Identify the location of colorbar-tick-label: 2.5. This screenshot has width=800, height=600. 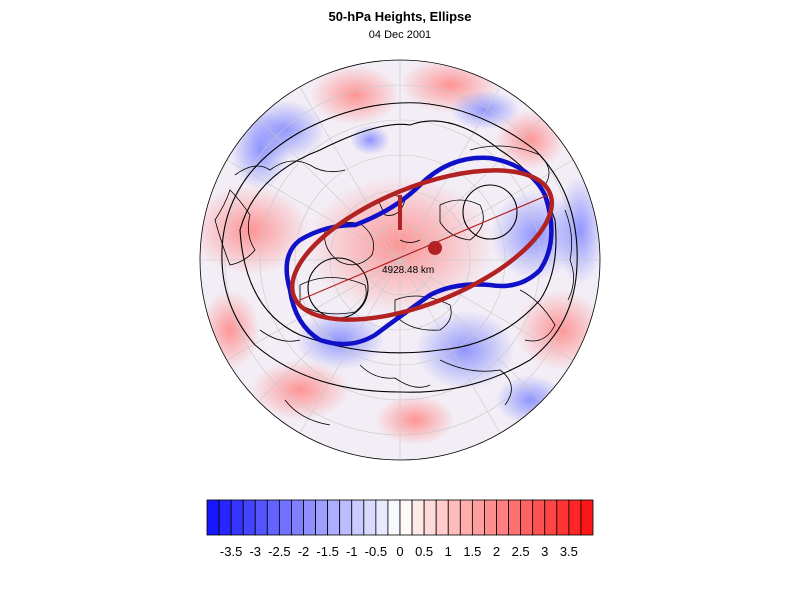
(521, 551).